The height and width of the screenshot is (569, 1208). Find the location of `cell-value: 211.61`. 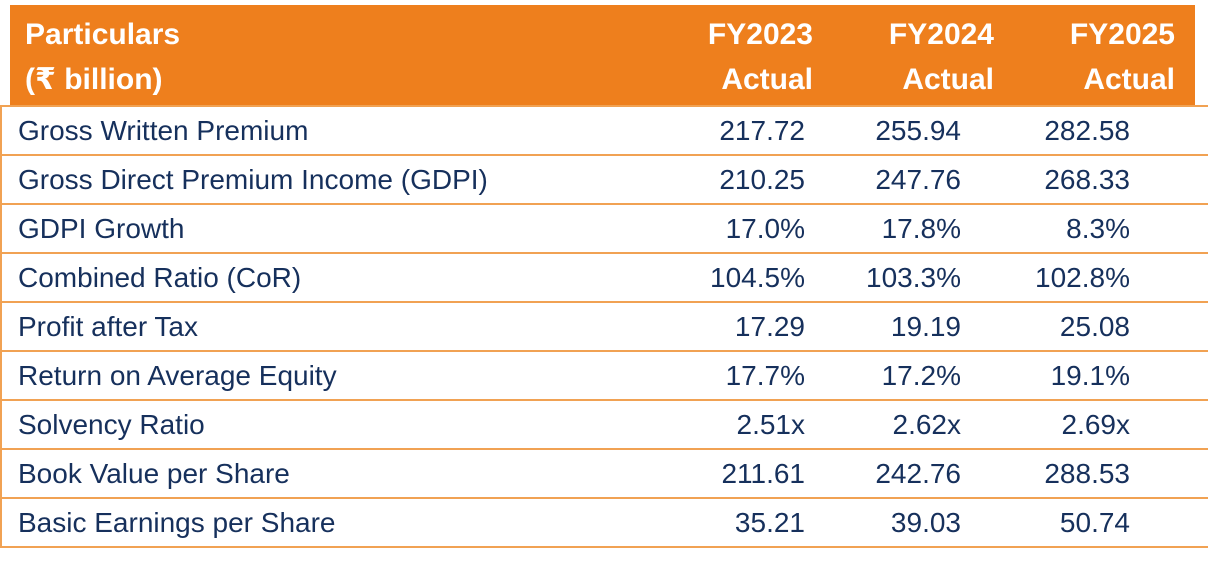

cell-value: 211.61 is located at coordinates (770, 473).